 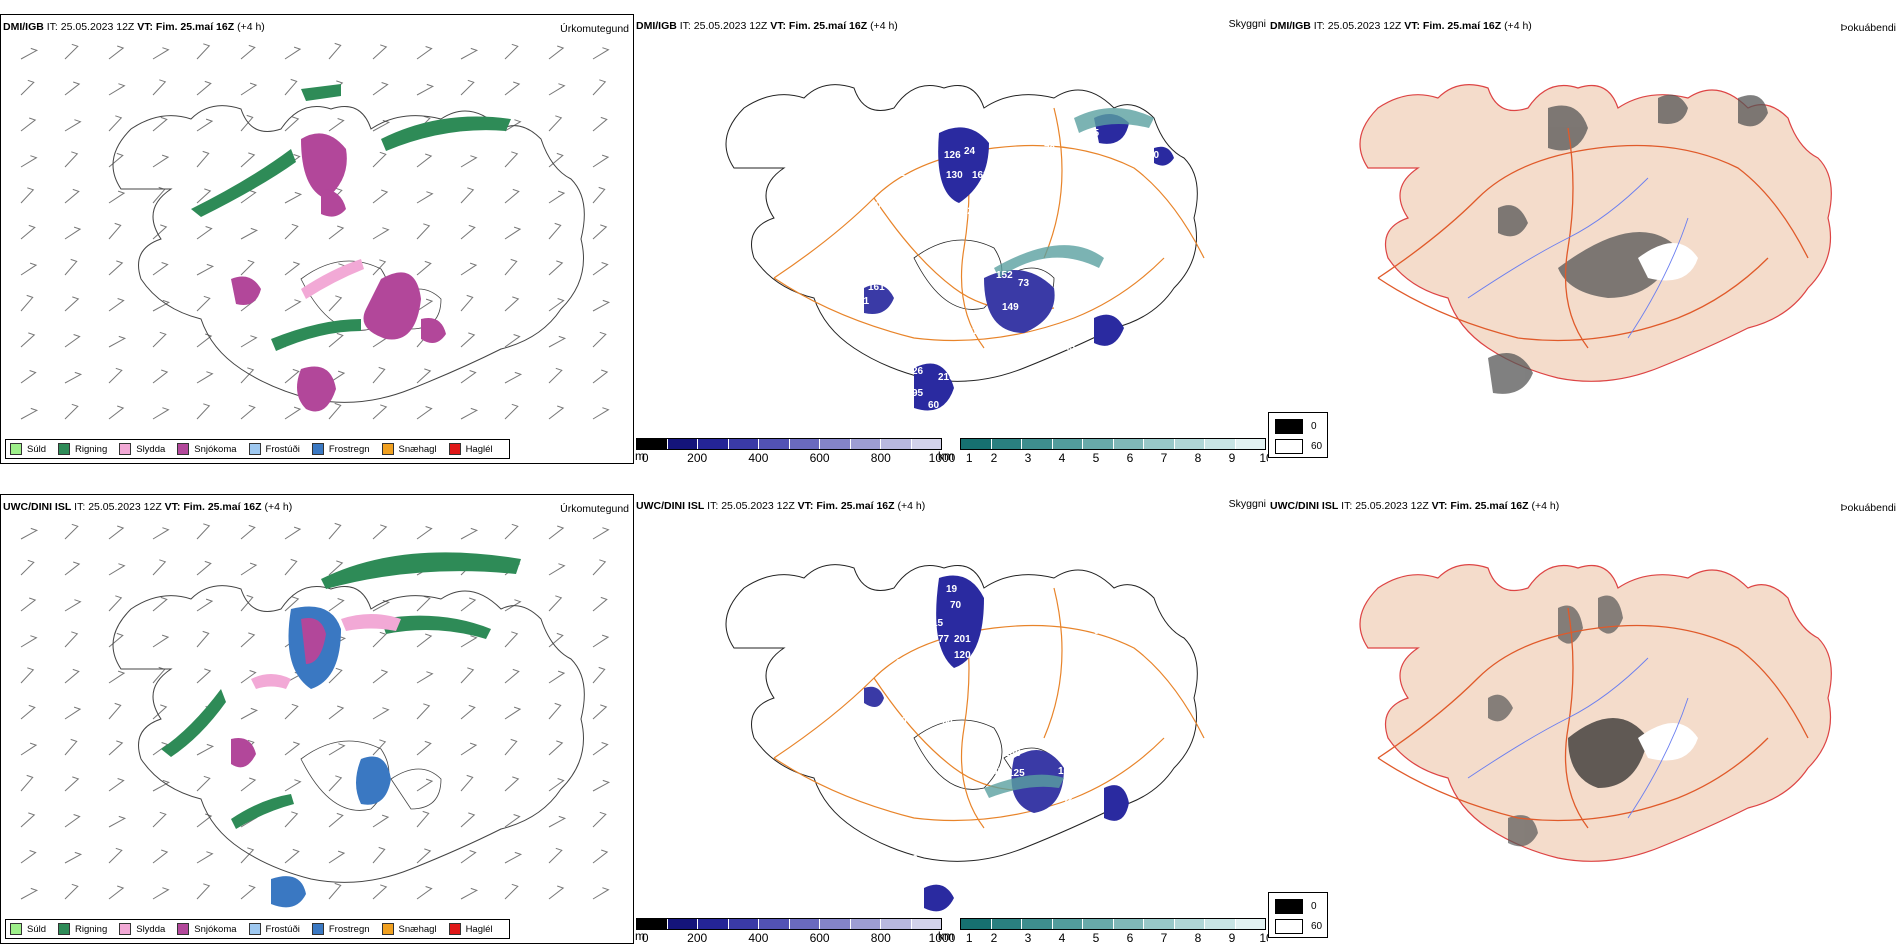 What do you see at coordinates (640, 456) in the screenshot?
I see `ceiling-unit: m` at bounding box center [640, 456].